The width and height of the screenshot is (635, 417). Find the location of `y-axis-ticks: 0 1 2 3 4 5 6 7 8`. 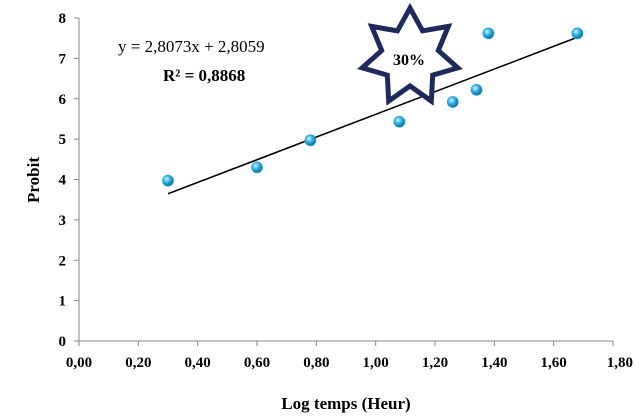

y-axis-ticks: 0 1 2 3 4 5 6 7 8 is located at coordinates (69, 180).